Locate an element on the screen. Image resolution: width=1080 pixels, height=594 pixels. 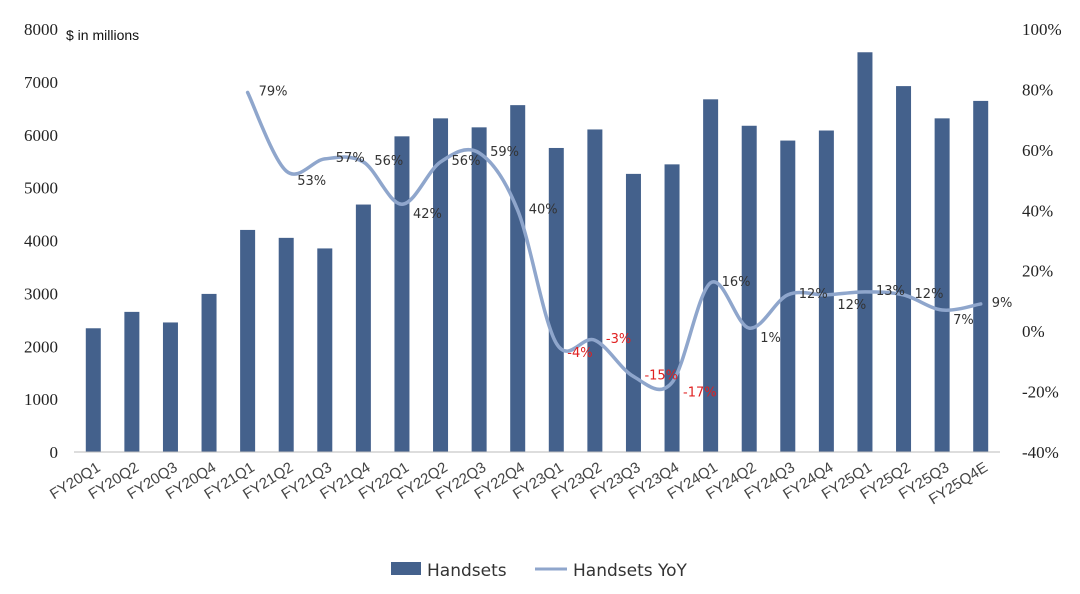
data-label: 9% is located at coordinates (1002, 303).